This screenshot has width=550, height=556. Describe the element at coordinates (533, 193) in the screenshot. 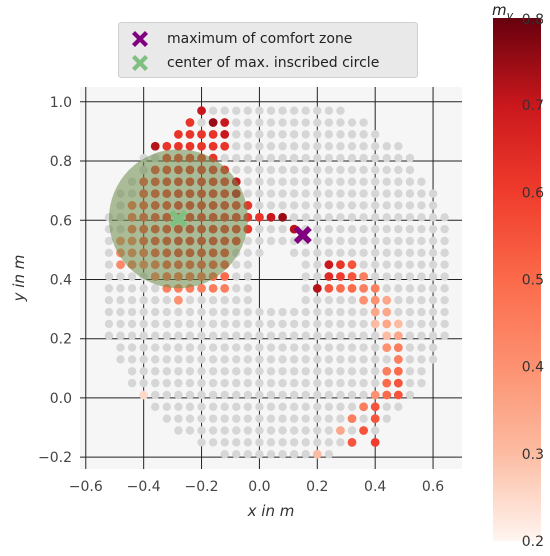

I see `colorbar-tick-label: 0.6` at that location.